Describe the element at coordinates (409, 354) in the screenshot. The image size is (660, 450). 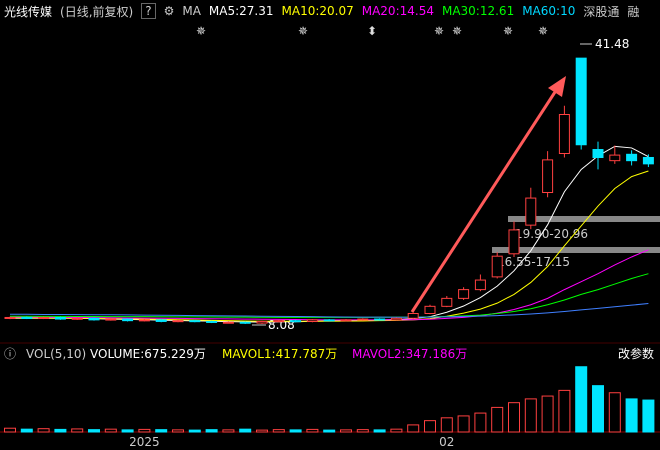
I see `mavol2: MAVOL2:347.186万` at that location.